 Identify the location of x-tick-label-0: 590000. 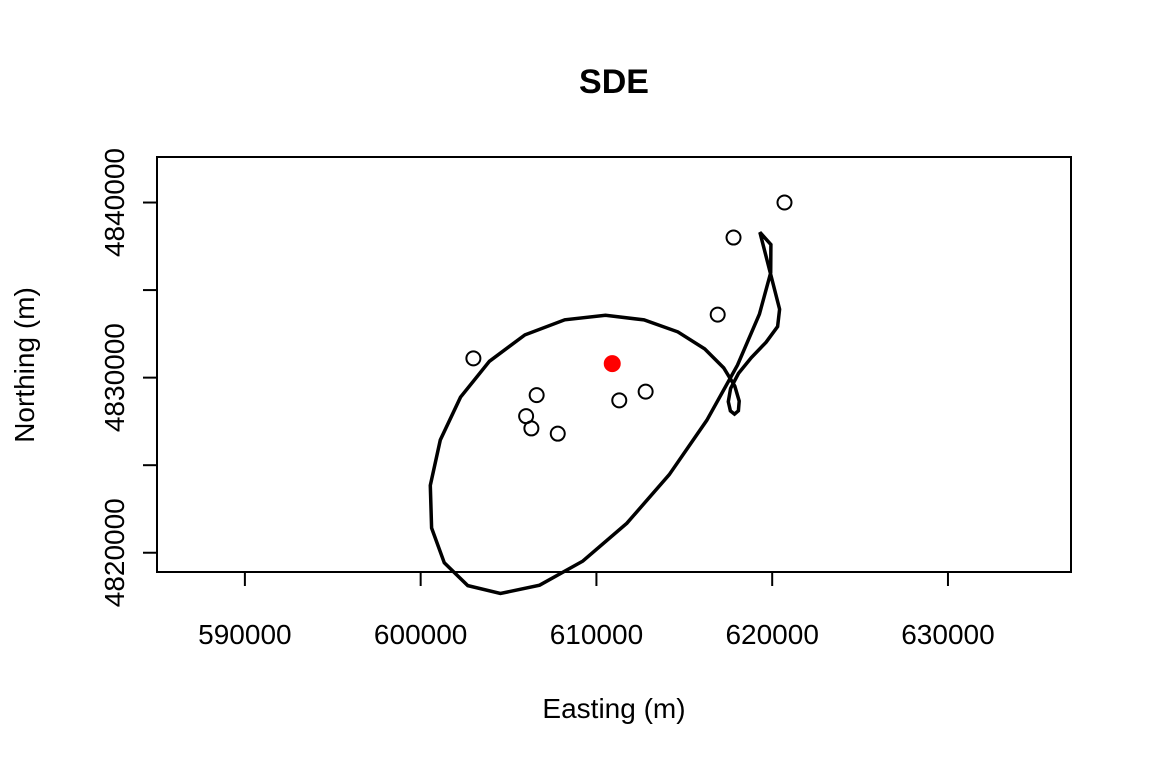
(244, 634).